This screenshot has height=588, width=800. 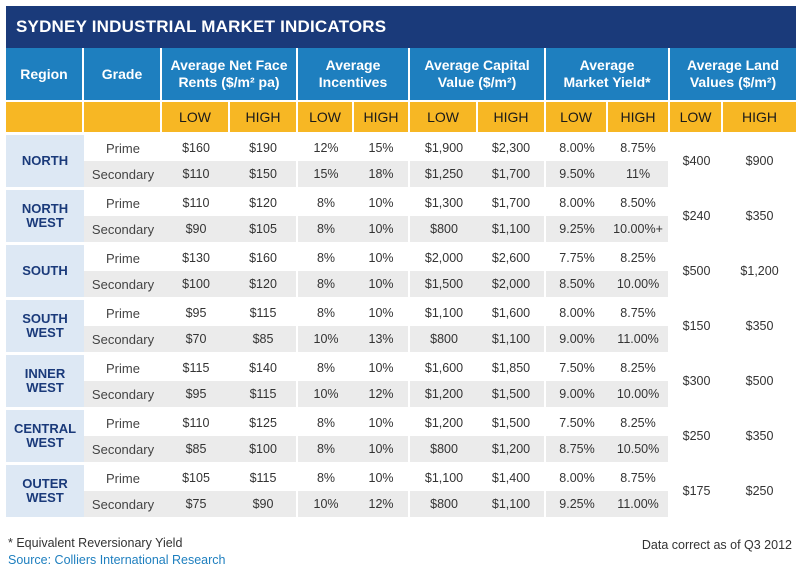 I want to click on value-cell: $1,850, so click(x=512, y=366).